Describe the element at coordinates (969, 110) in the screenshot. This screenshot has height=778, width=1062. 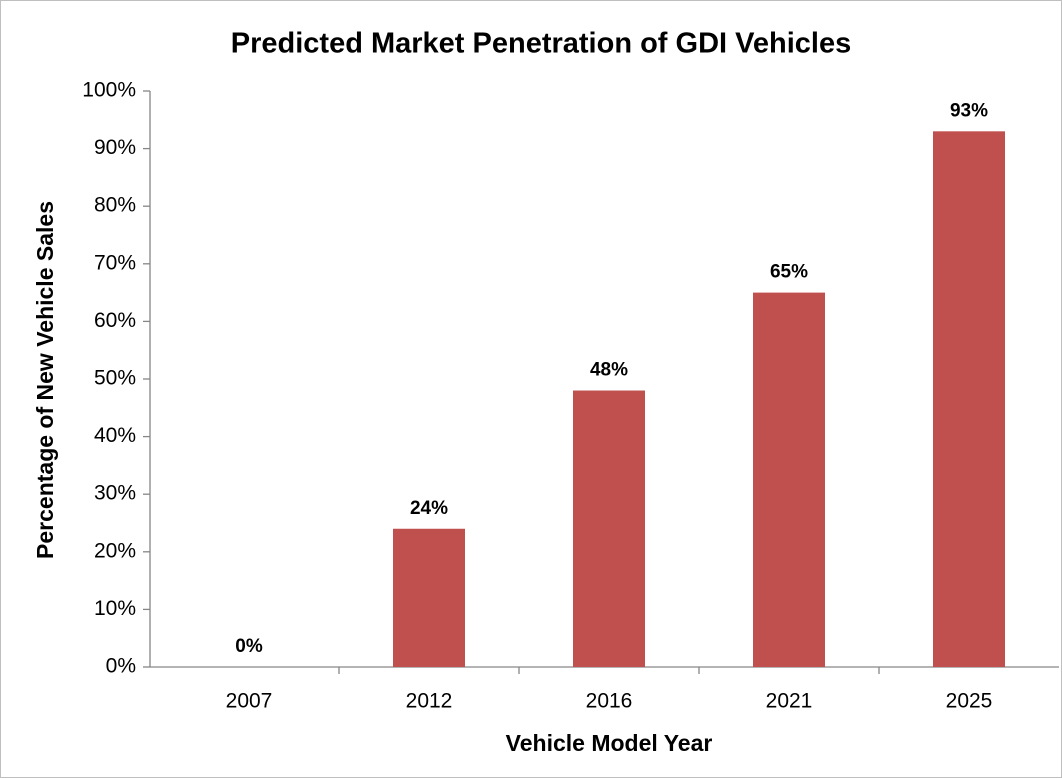
I see `data-label: 93%` at that location.